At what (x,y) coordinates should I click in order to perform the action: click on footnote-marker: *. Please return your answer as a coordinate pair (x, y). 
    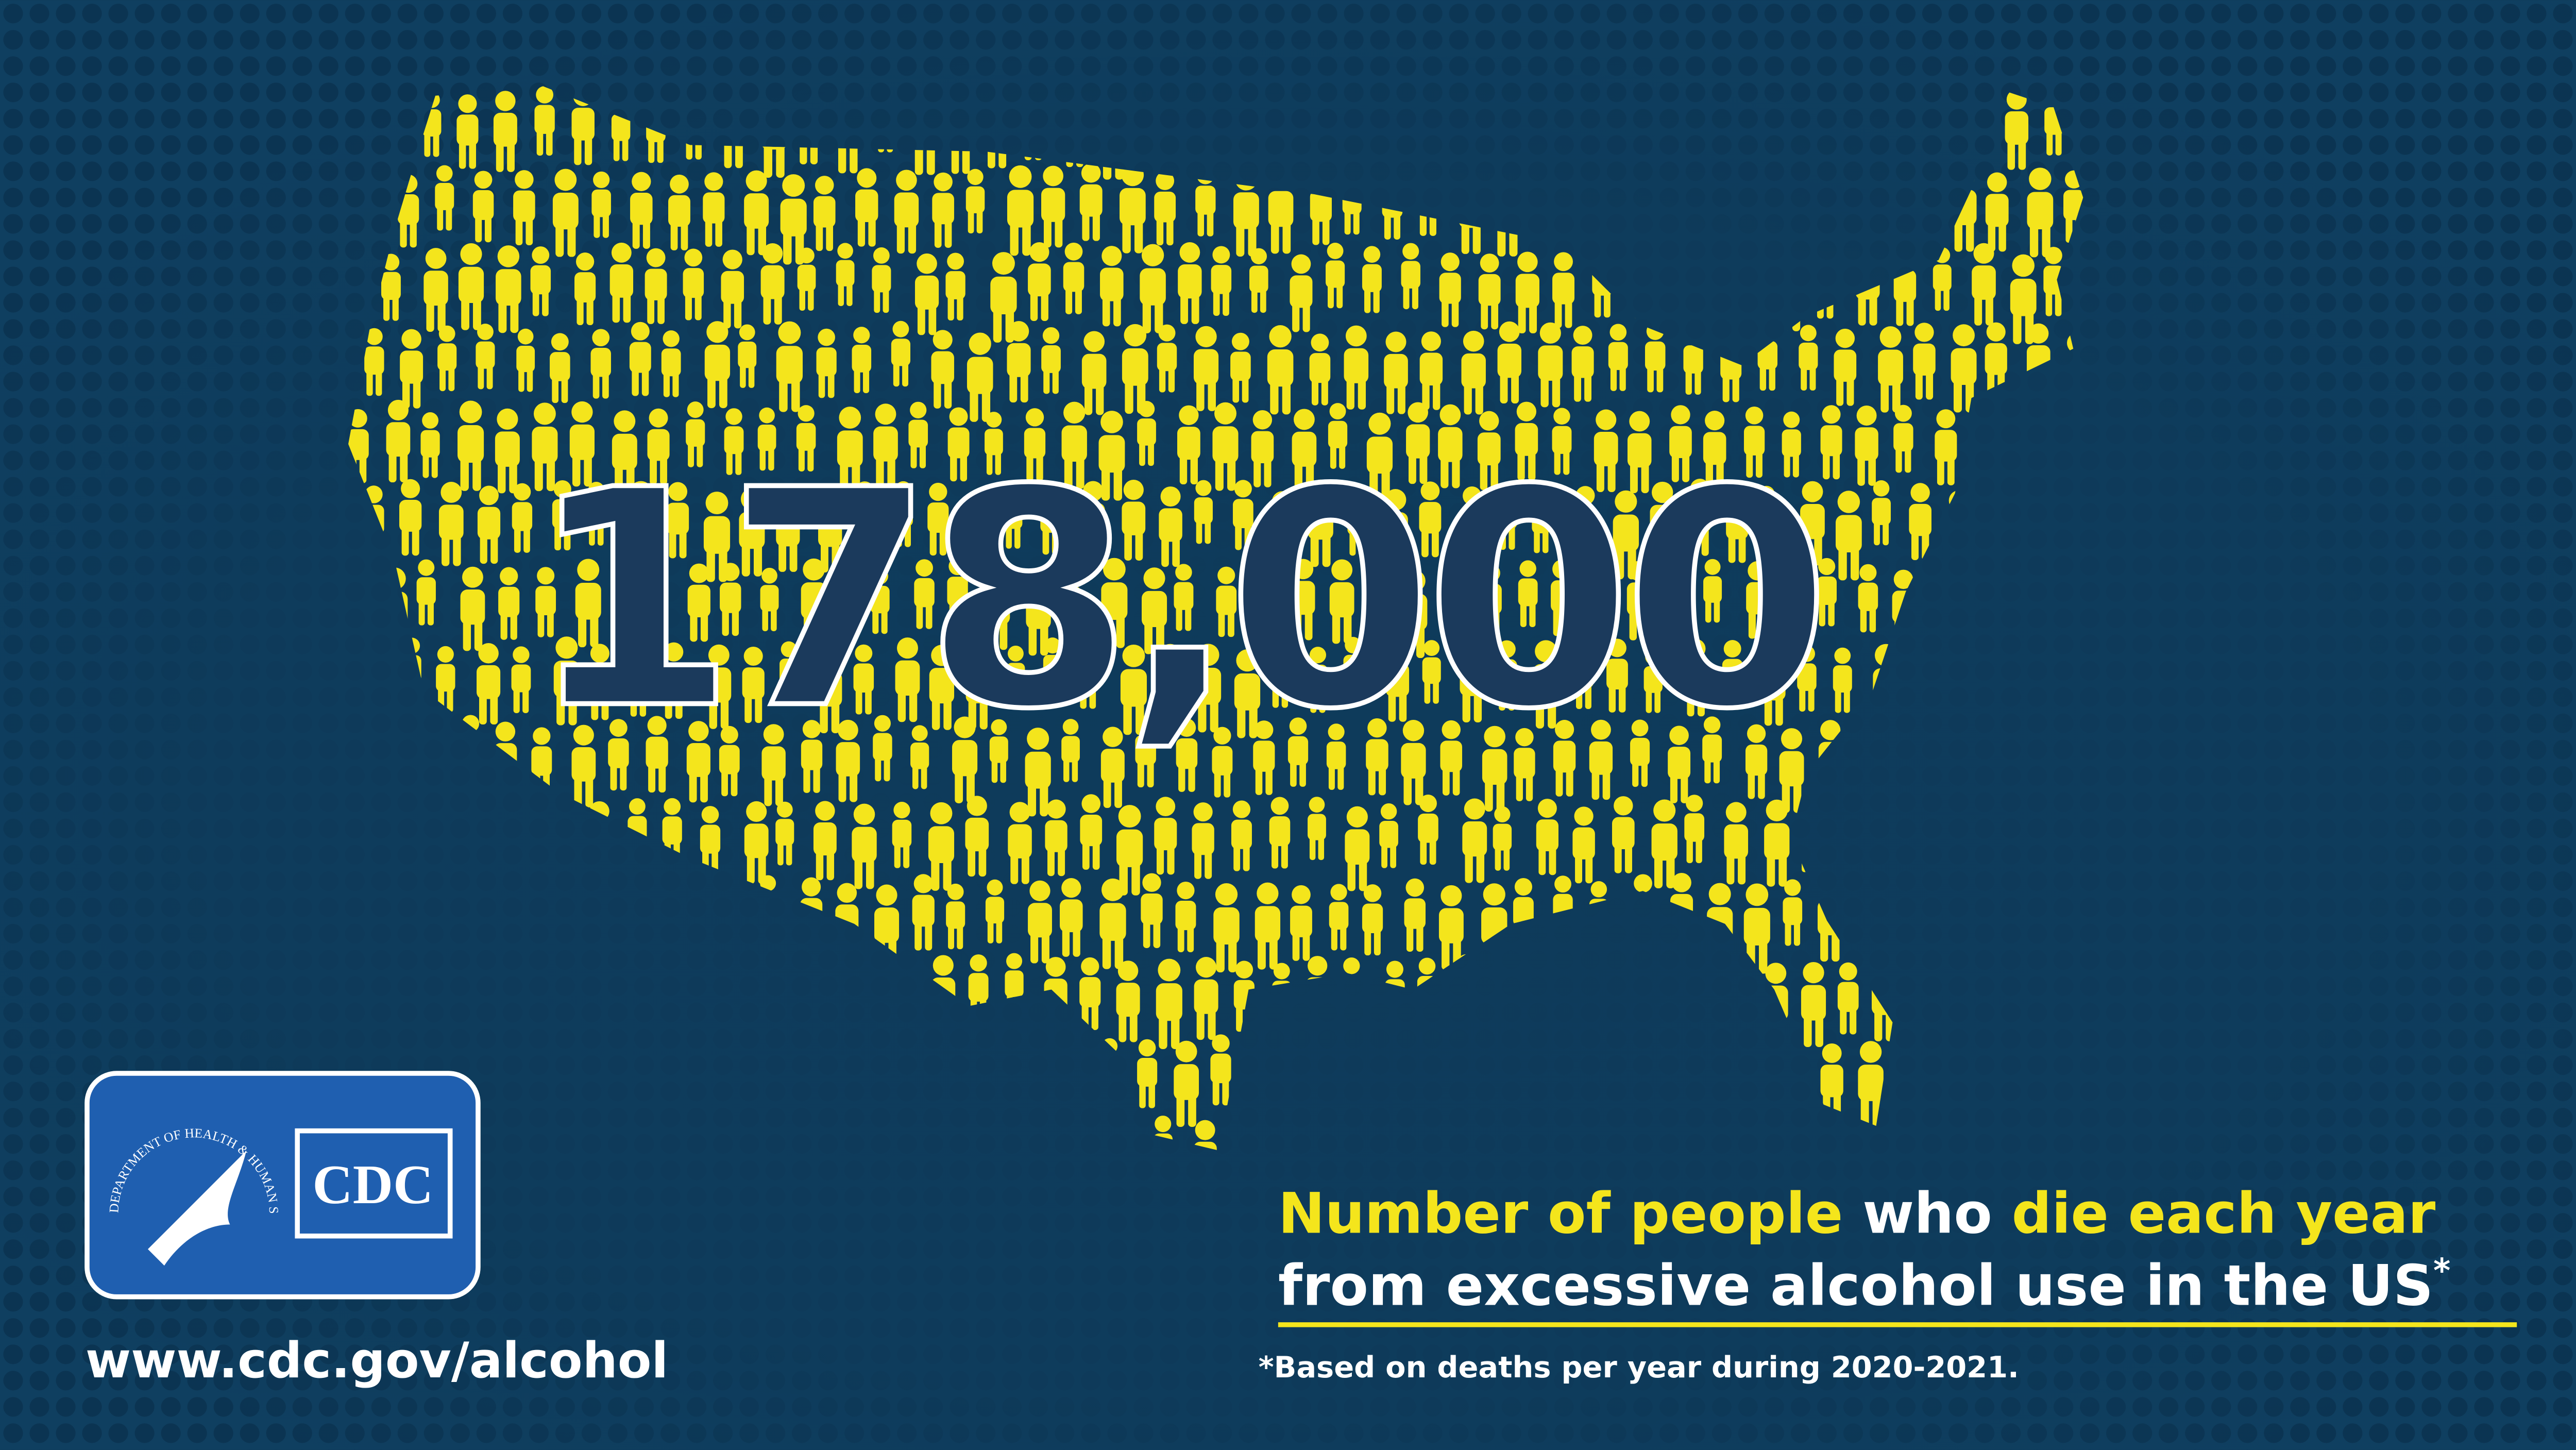
    Looking at the image, I should click on (2441, 1271).